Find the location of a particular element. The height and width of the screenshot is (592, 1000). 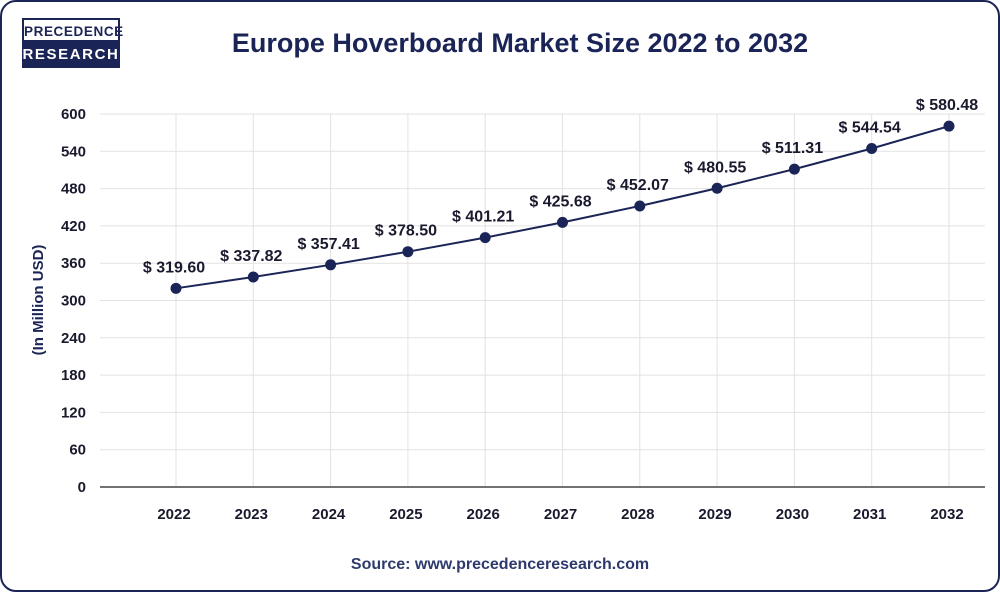

y-tick-label: 600 is located at coordinates (73, 114).